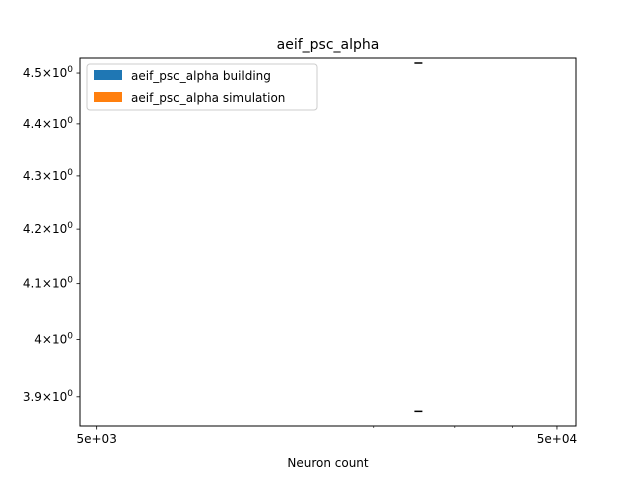 The width and height of the screenshot is (640, 480). Describe the element at coordinates (45, 229) in the screenshot. I see `y-tick-label-mantissa: 4.2×10` at that location.